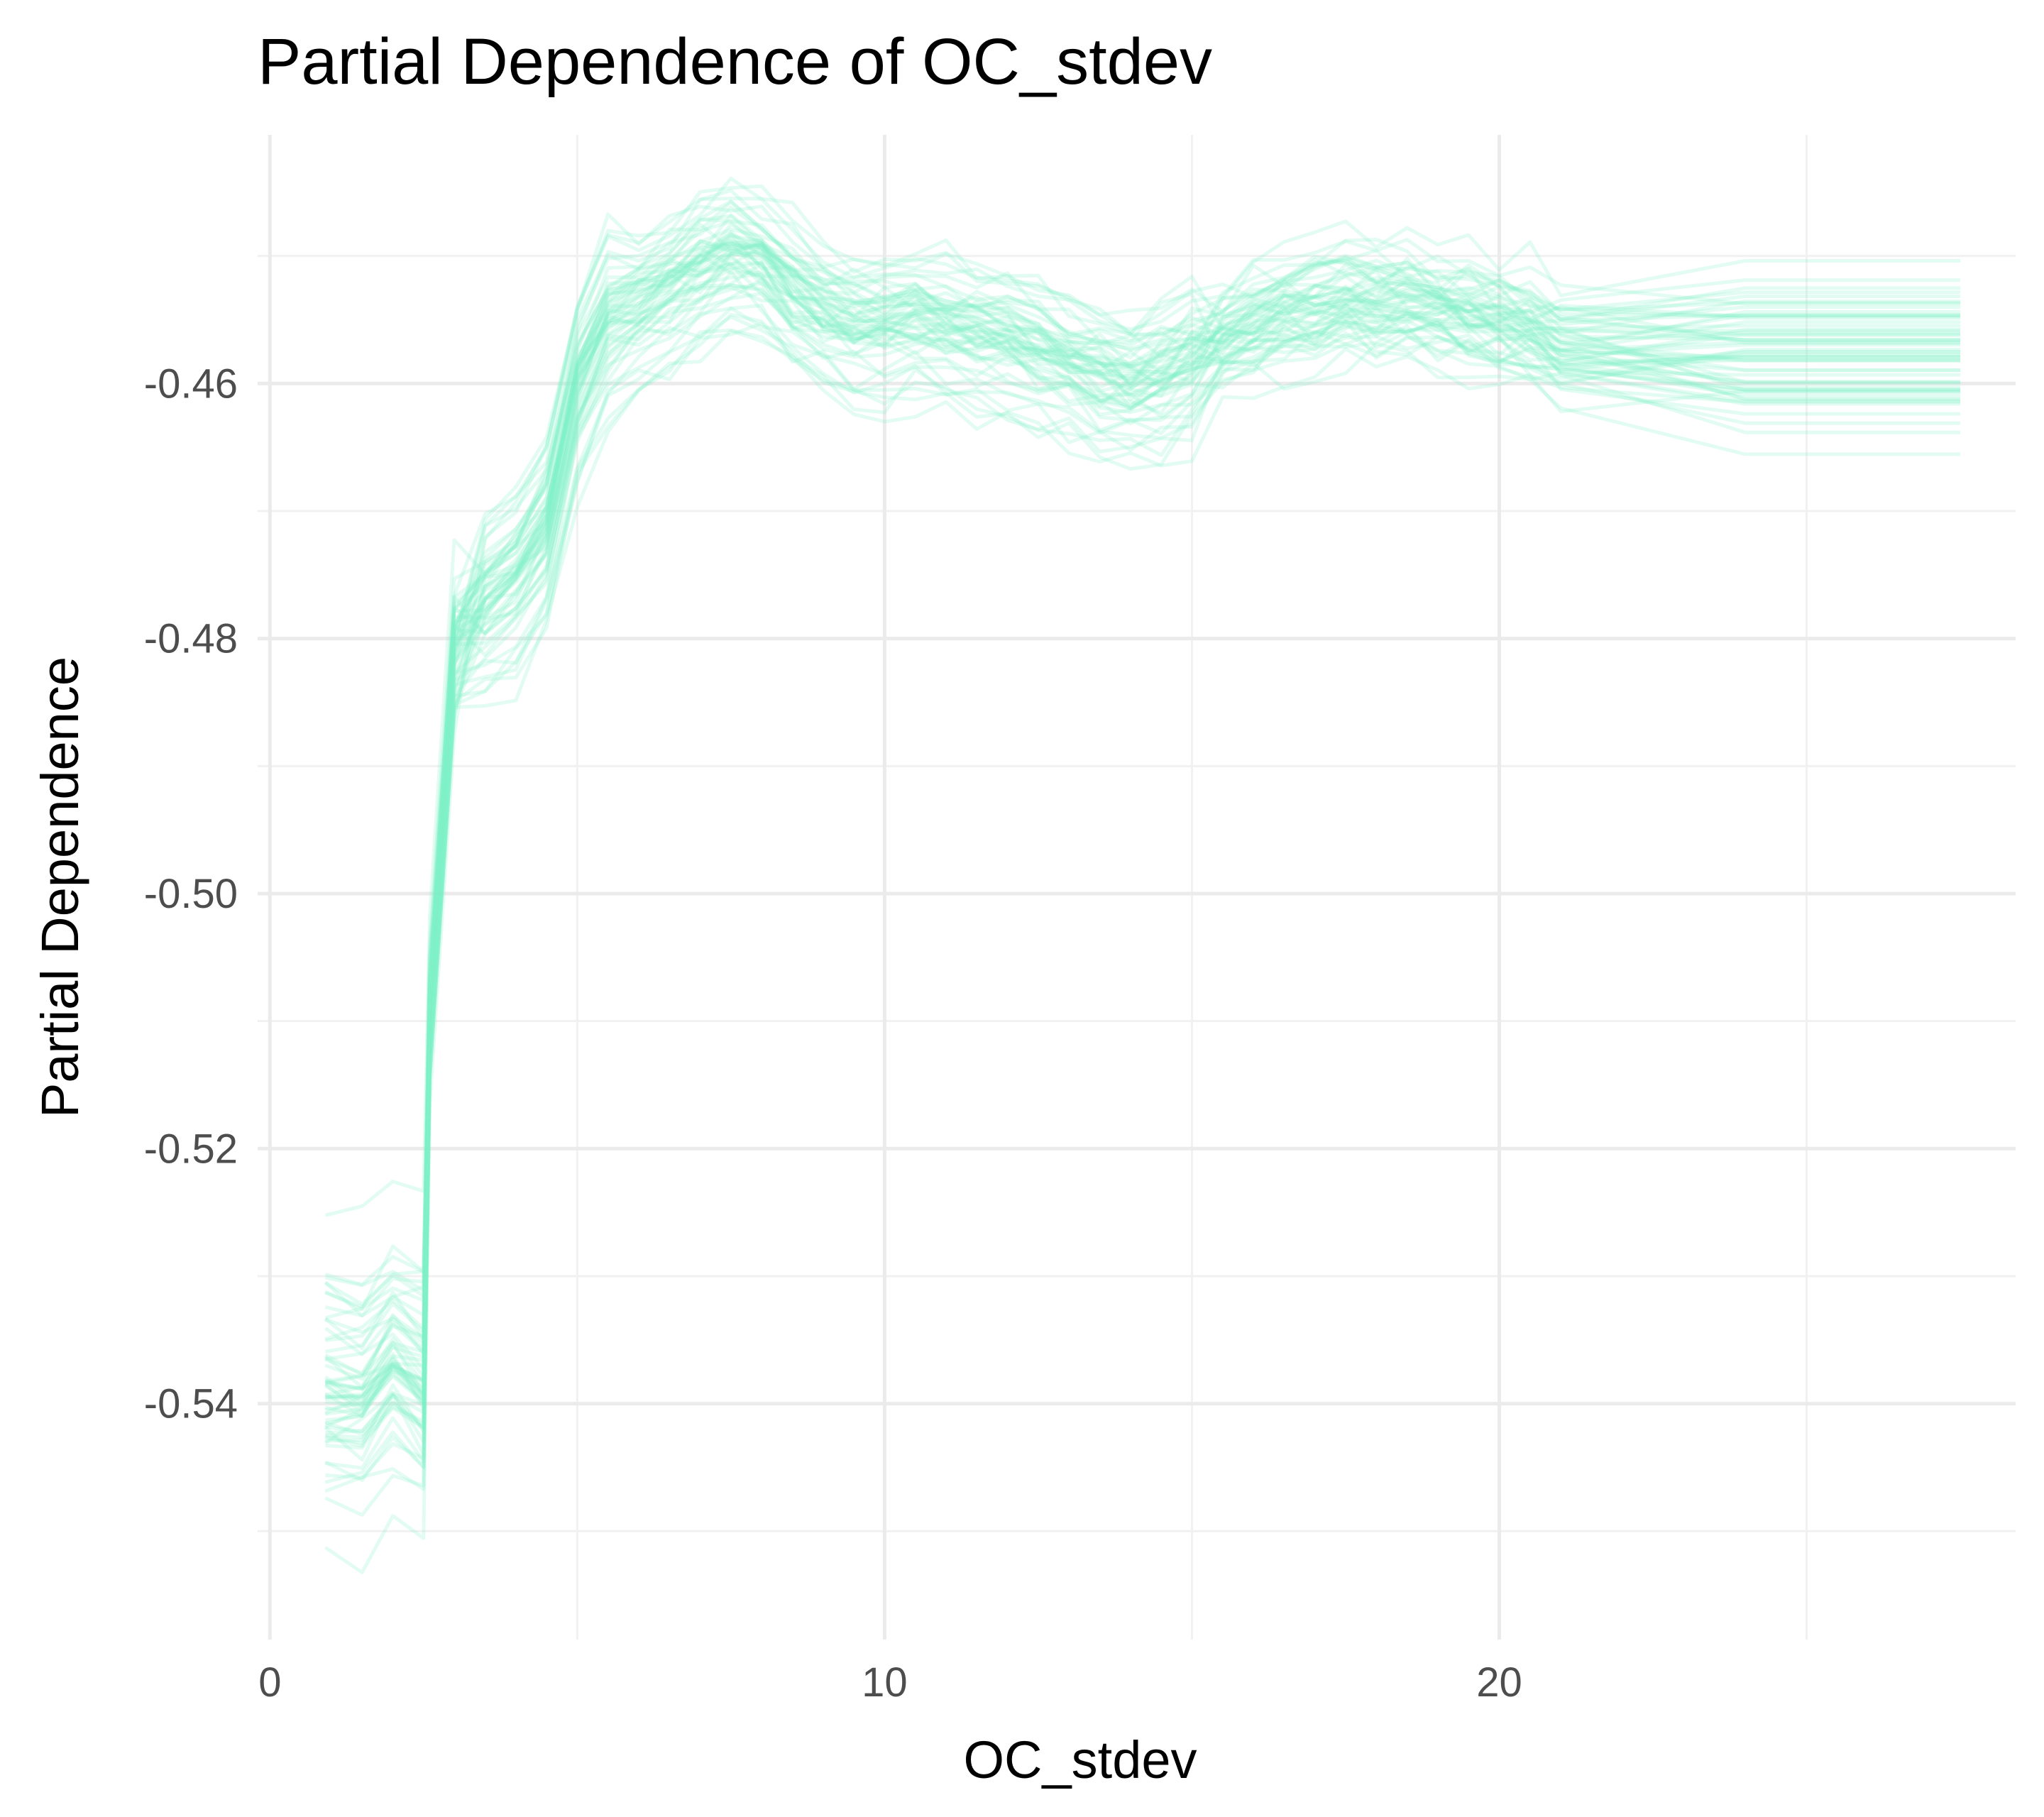  What do you see at coordinates (191, 1404) in the screenshot?
I see `y-tick-label: -0.54` at bounding box center [191, 1404].